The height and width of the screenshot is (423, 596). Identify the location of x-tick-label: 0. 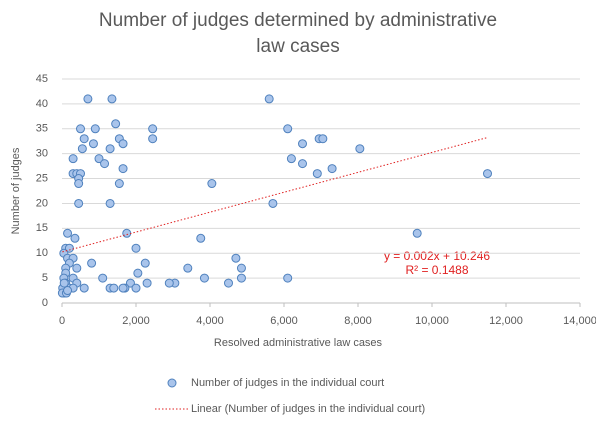
(62, 321).